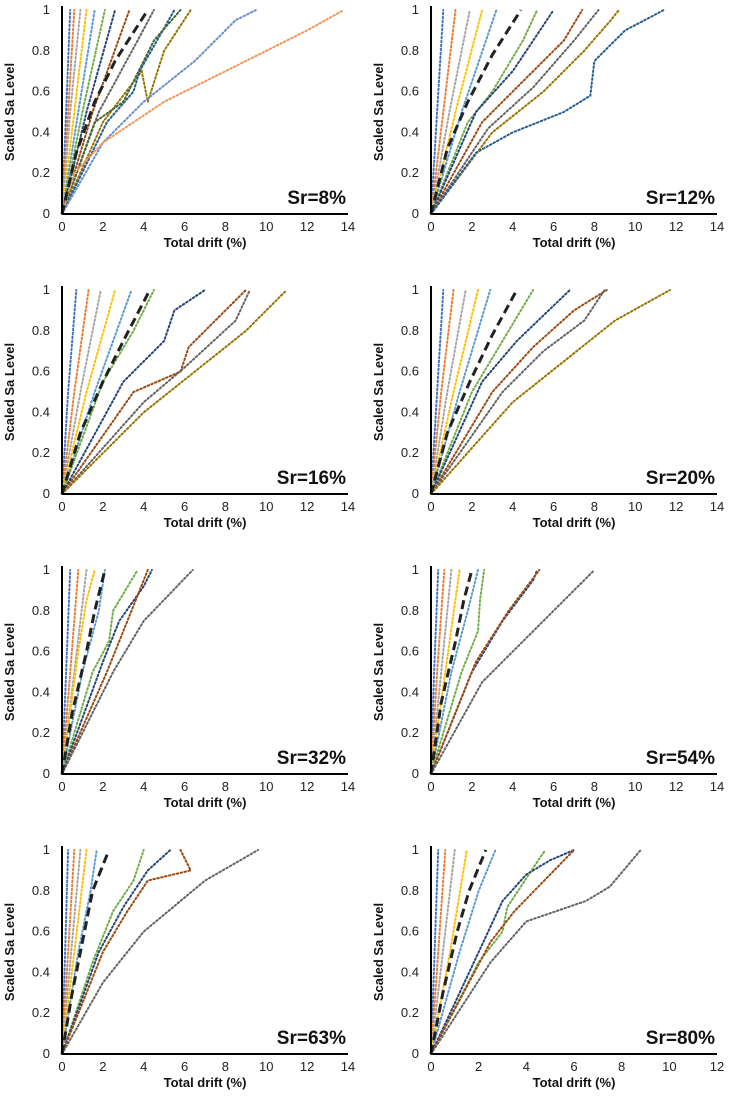 The image size is (737, 1117). Describe the element at coordinates (680, 1038) in the screenshot. I see `sr-label: Sr=80%` at that location.